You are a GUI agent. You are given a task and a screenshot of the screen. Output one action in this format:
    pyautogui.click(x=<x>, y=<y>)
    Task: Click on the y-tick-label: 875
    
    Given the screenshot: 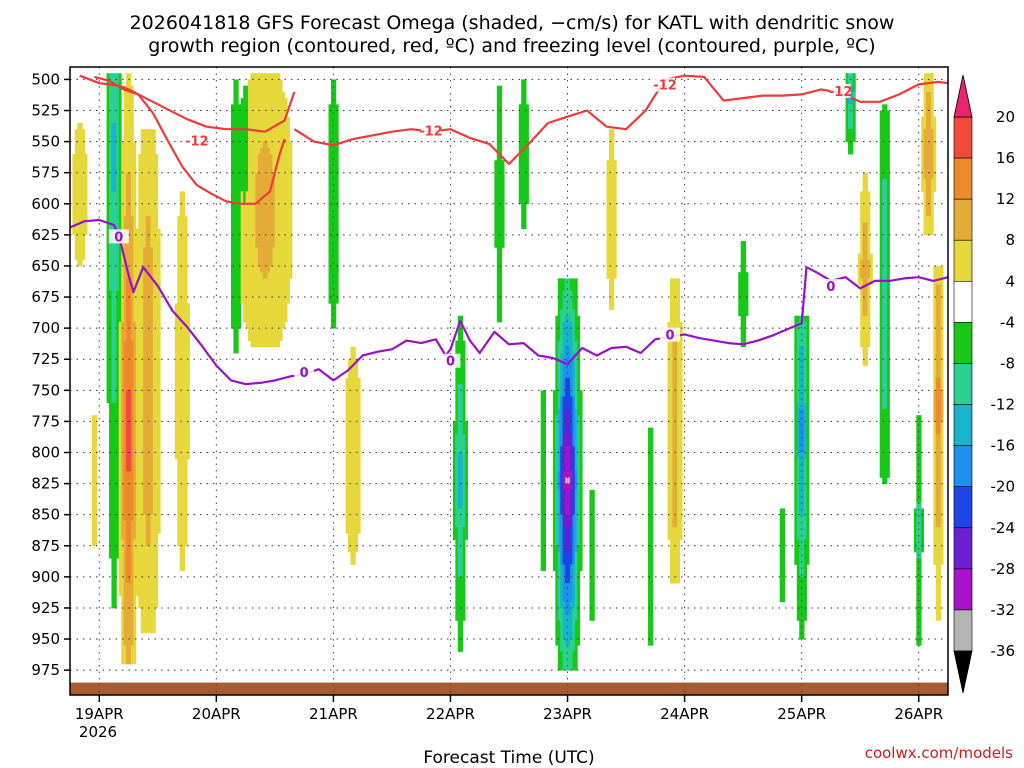 What is the action you would take?
    pyautogui.click(x=45, y=546)
    